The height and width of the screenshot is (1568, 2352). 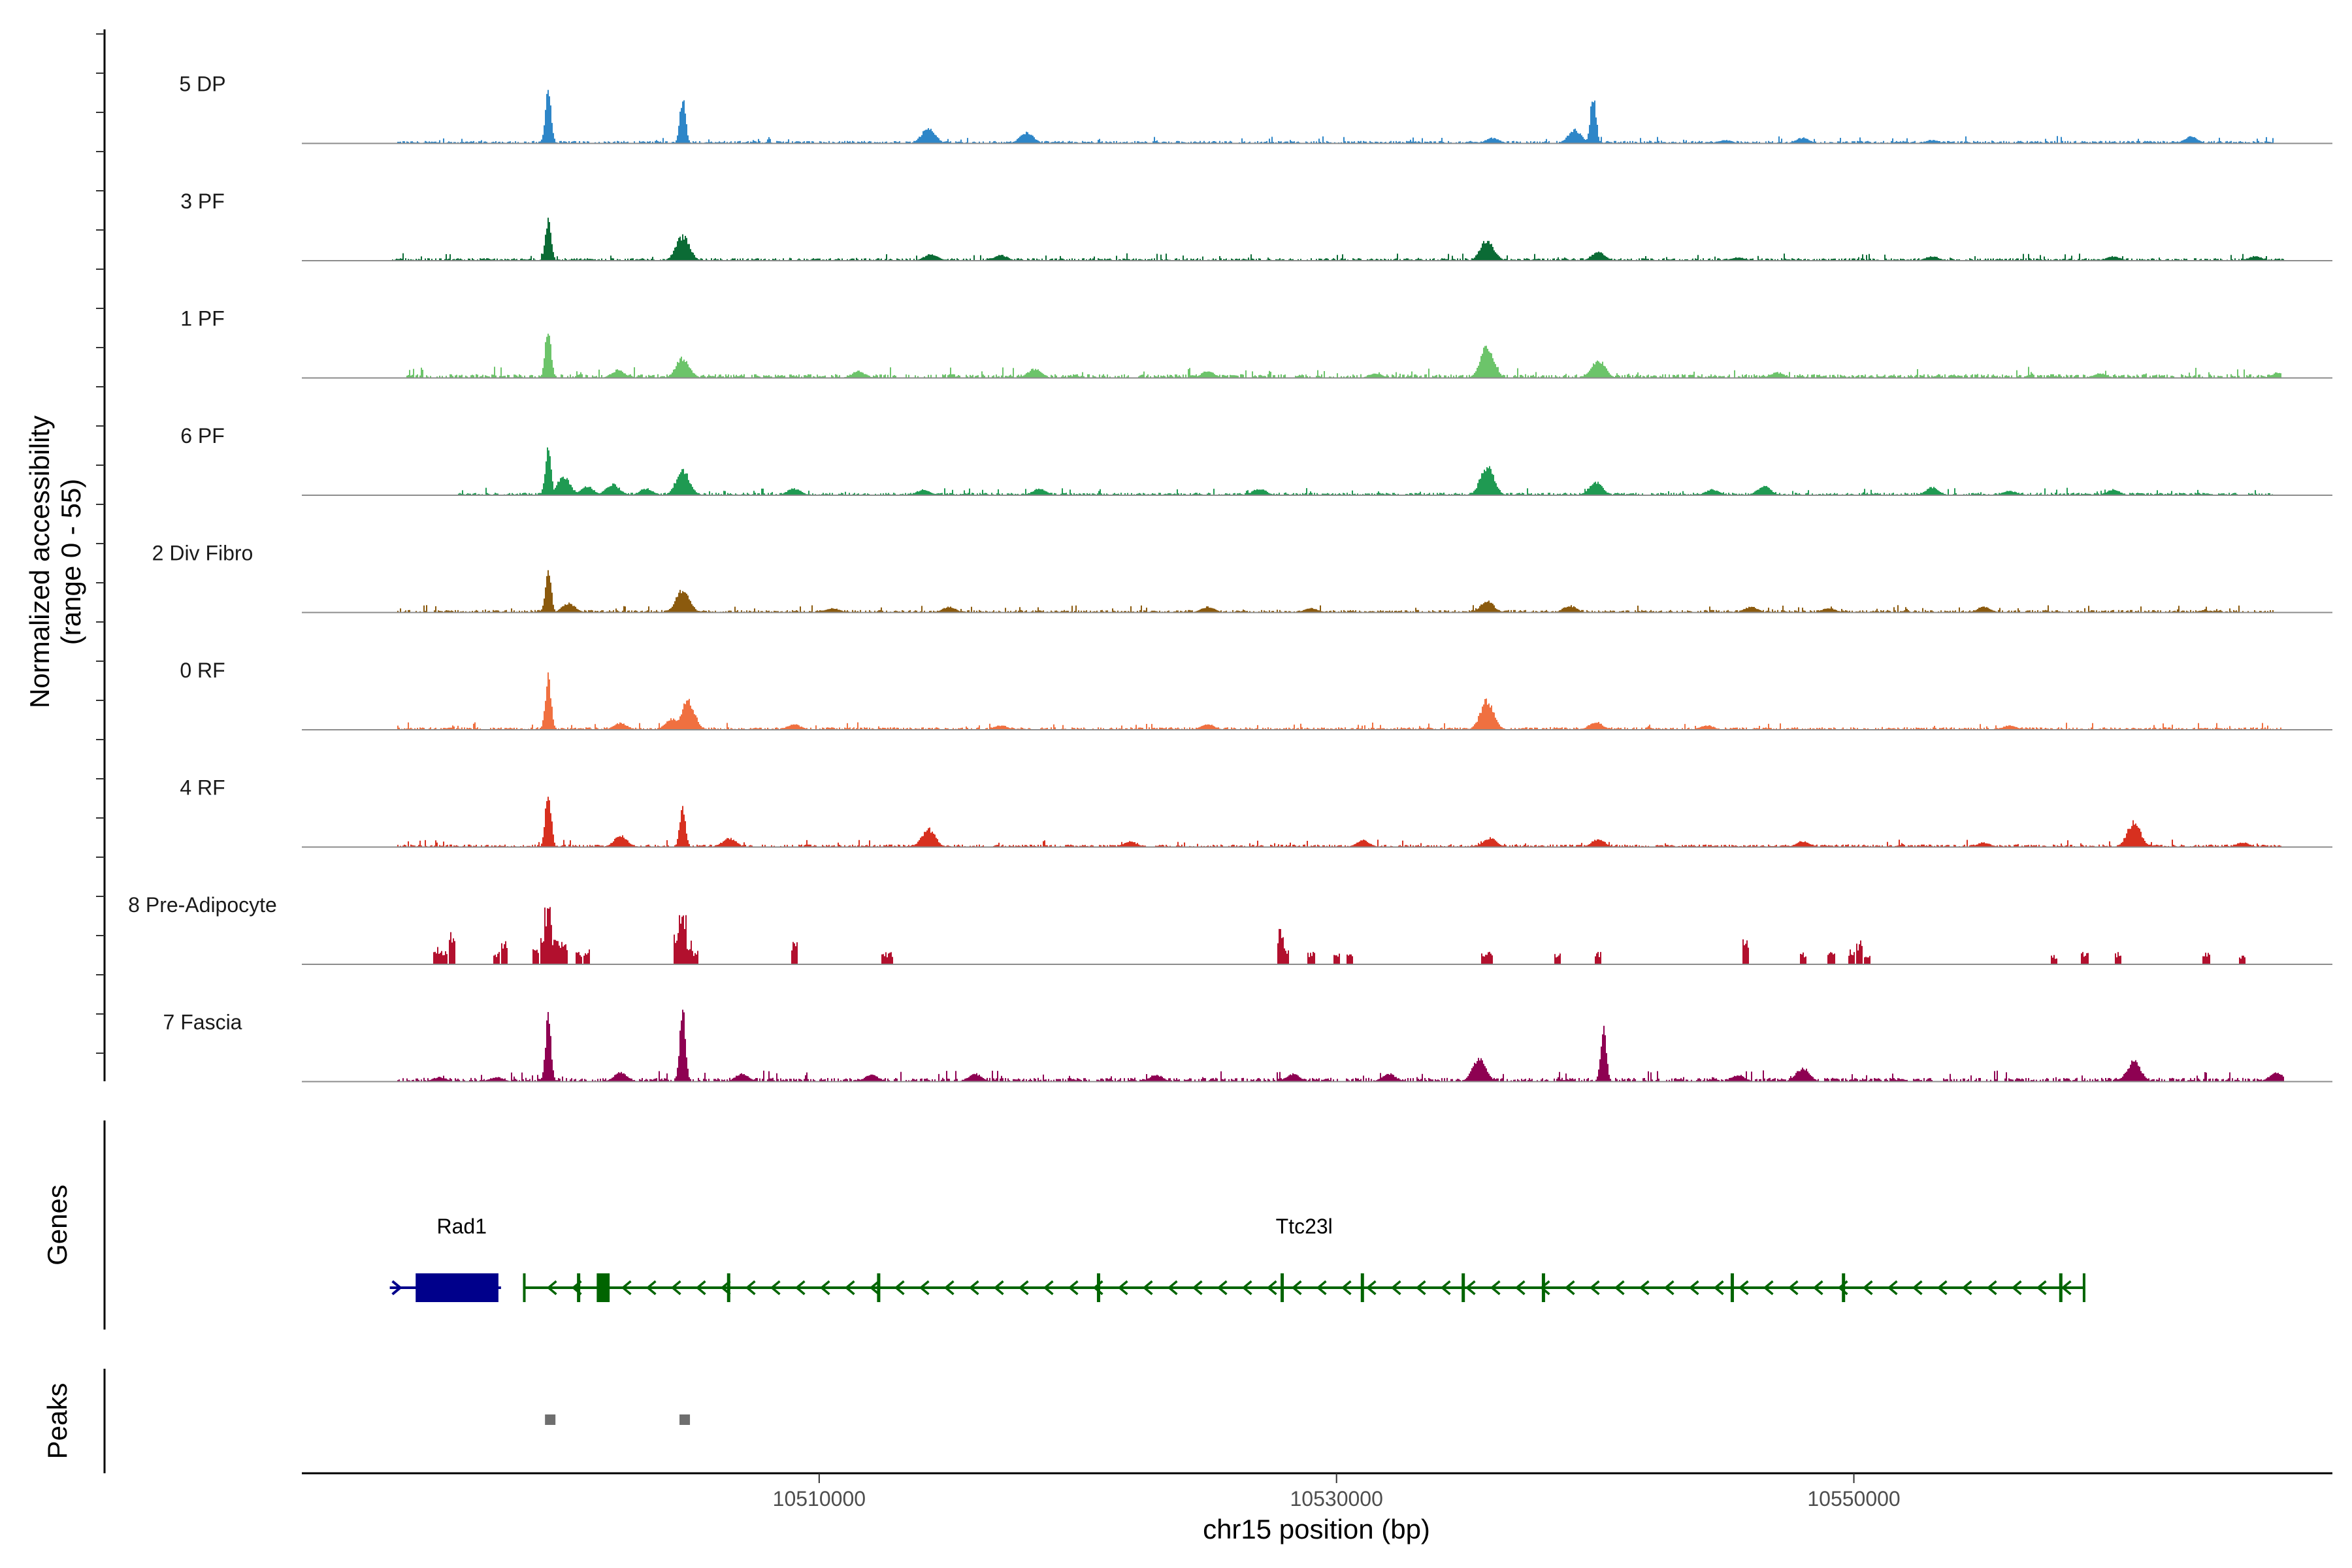 I want to click on track-7-fascia: 7 Fascia, so click(x=1247, y=1046).